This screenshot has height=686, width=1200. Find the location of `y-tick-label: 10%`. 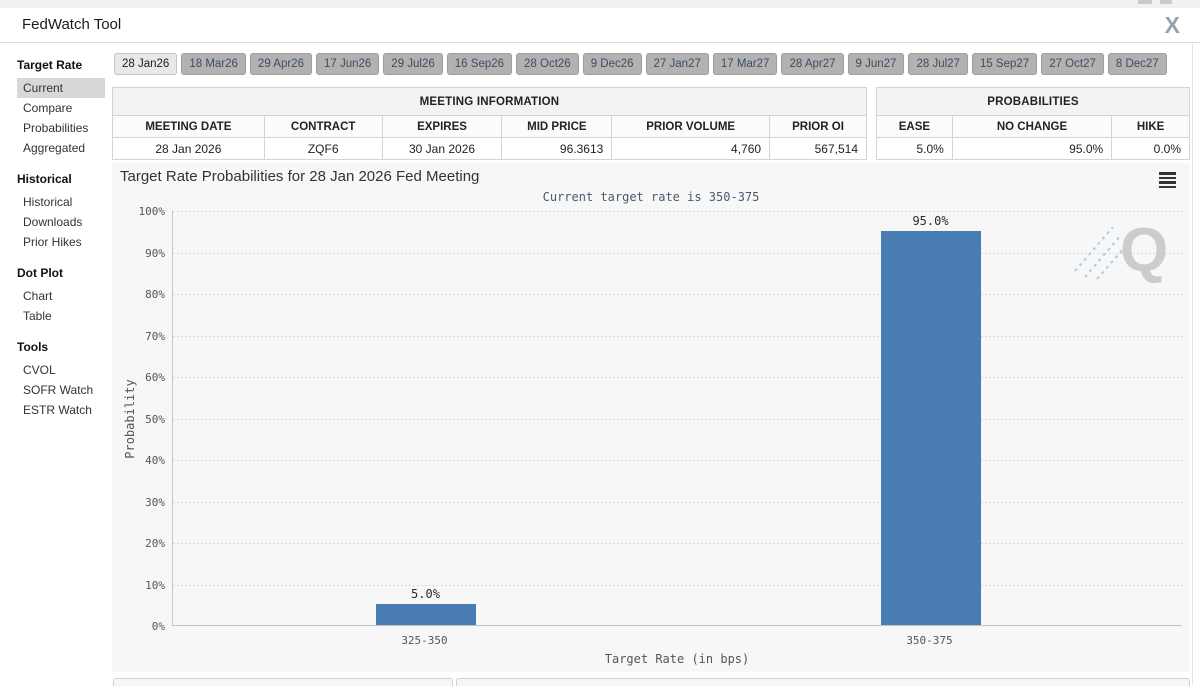

y-tick-label: 10% is located at coordinates (155, 585).